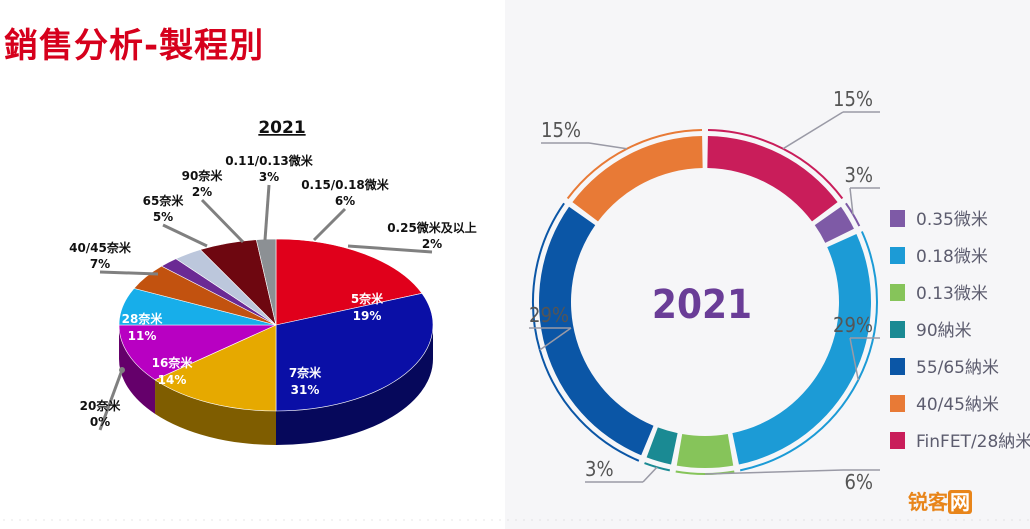 The image size is (1030, 529). Describe the element at coordinates (957, 368) in the screenshot. I see `legend-label-55-65: 55/65納米` at that location.